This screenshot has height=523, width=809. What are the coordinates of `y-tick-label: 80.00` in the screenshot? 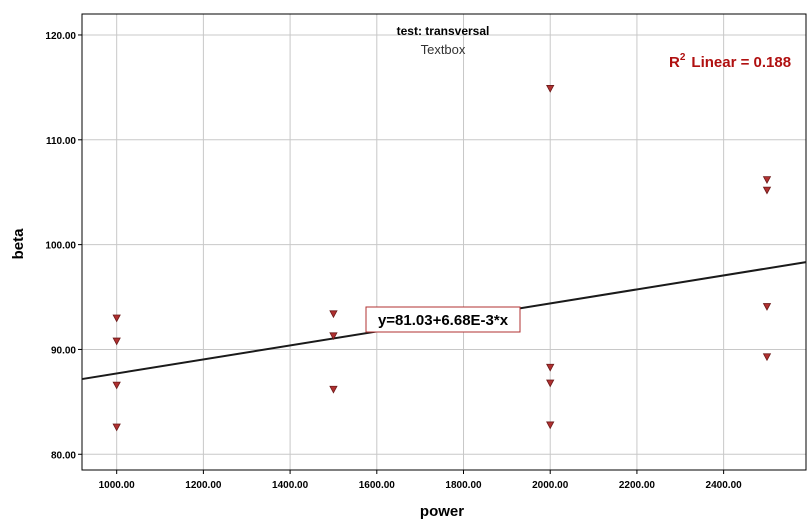 It's located at (63, 455).